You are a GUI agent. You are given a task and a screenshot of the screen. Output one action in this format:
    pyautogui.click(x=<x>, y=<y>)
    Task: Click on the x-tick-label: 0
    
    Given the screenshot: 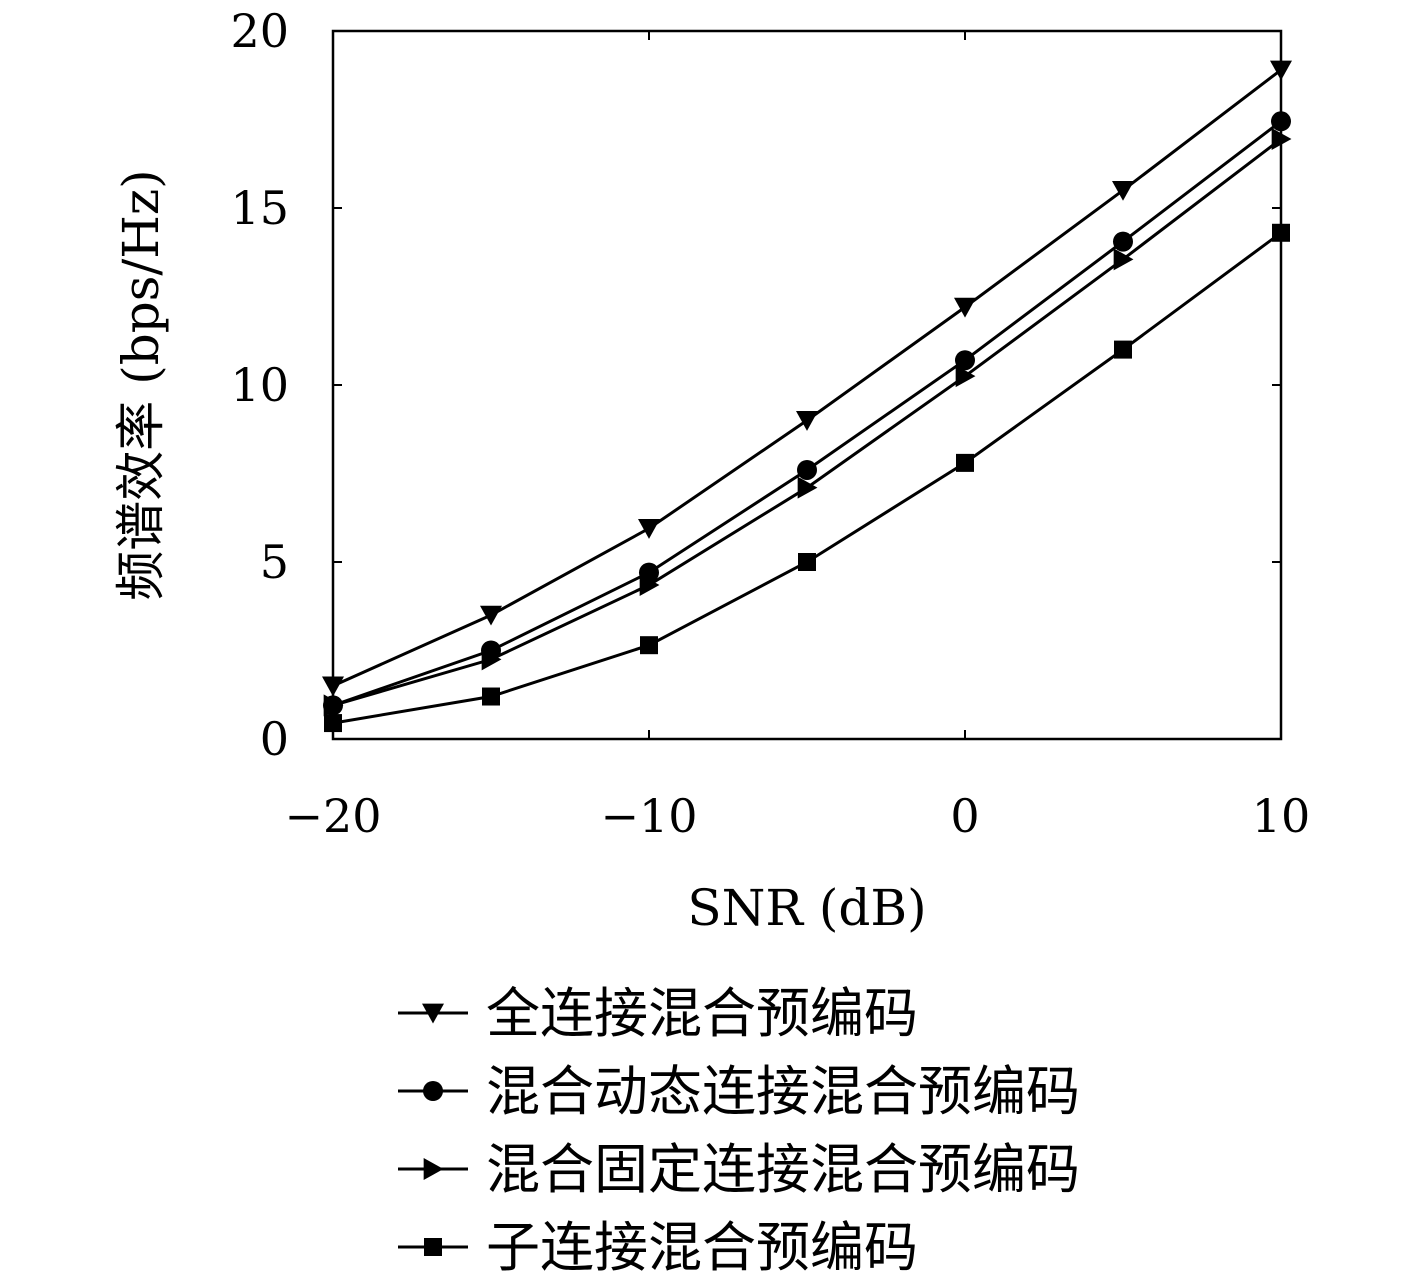 What is the action you would take?
    pyautogui.click(x=964, y=816)
    